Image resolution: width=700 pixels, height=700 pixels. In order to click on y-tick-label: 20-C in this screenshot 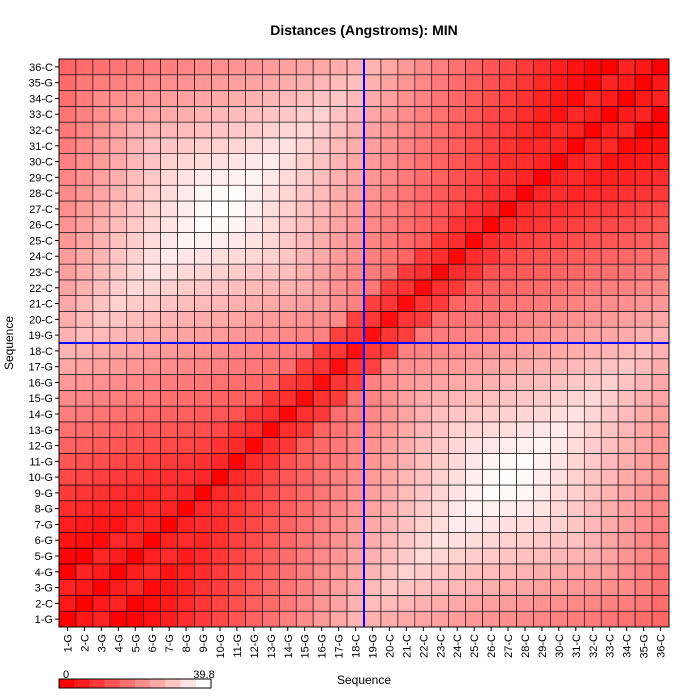, I will do `click(41, 320)`.